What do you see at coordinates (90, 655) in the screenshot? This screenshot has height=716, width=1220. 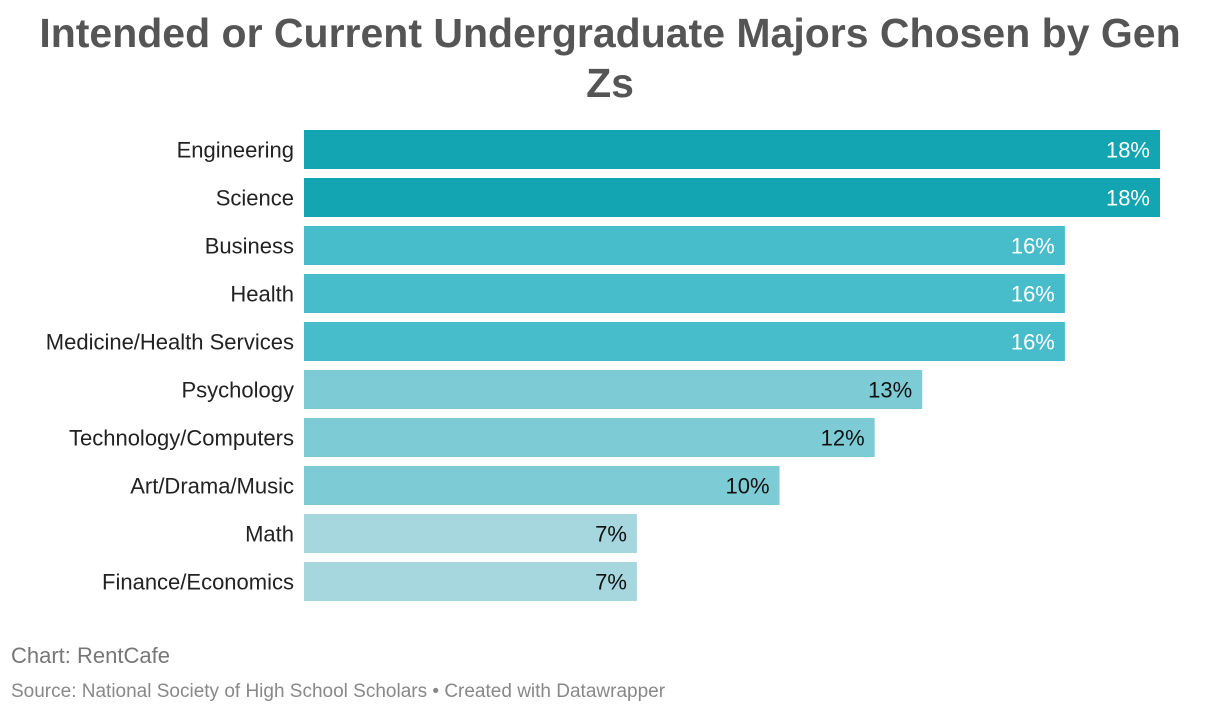 I see `chart-credit: Chart: RentCafe` at bounding box center [90, 655].